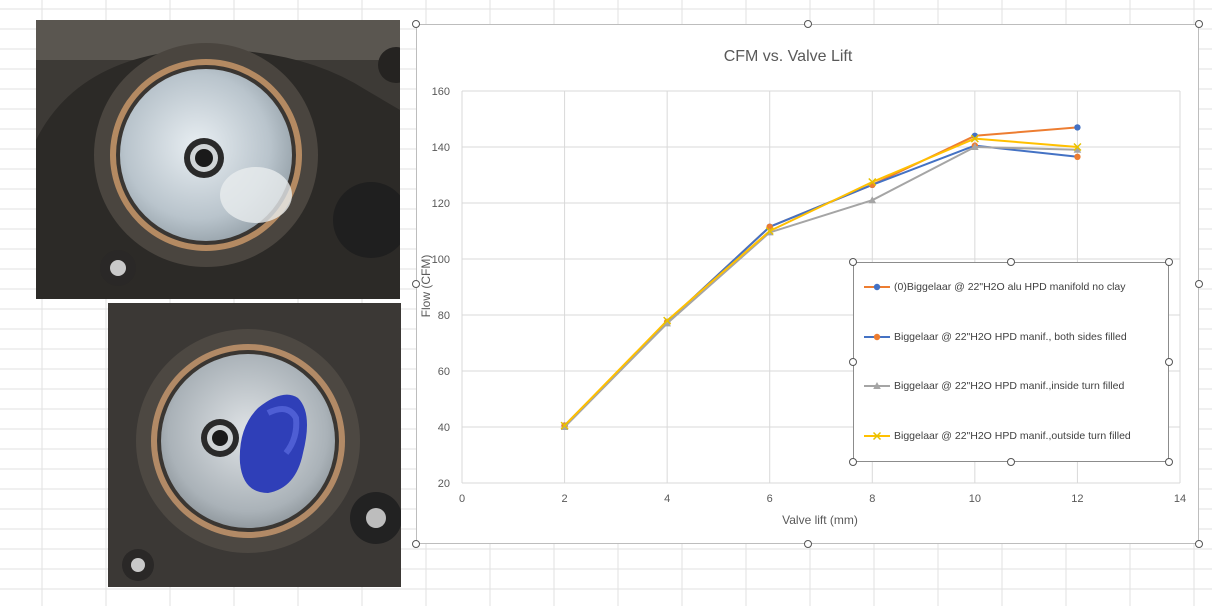  What do you see at coordinates (444, 316) in the screenshot?
I see `y-tick-label: 80` at bounding box center [444, 316].